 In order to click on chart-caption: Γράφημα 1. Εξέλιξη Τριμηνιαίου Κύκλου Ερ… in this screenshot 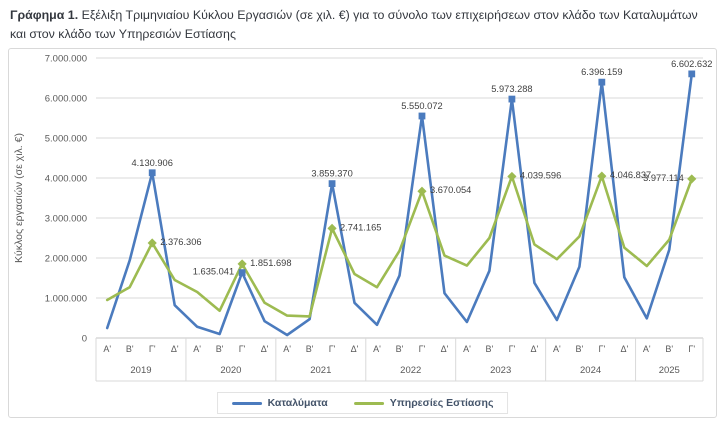, I will do `click(362, 24)`.